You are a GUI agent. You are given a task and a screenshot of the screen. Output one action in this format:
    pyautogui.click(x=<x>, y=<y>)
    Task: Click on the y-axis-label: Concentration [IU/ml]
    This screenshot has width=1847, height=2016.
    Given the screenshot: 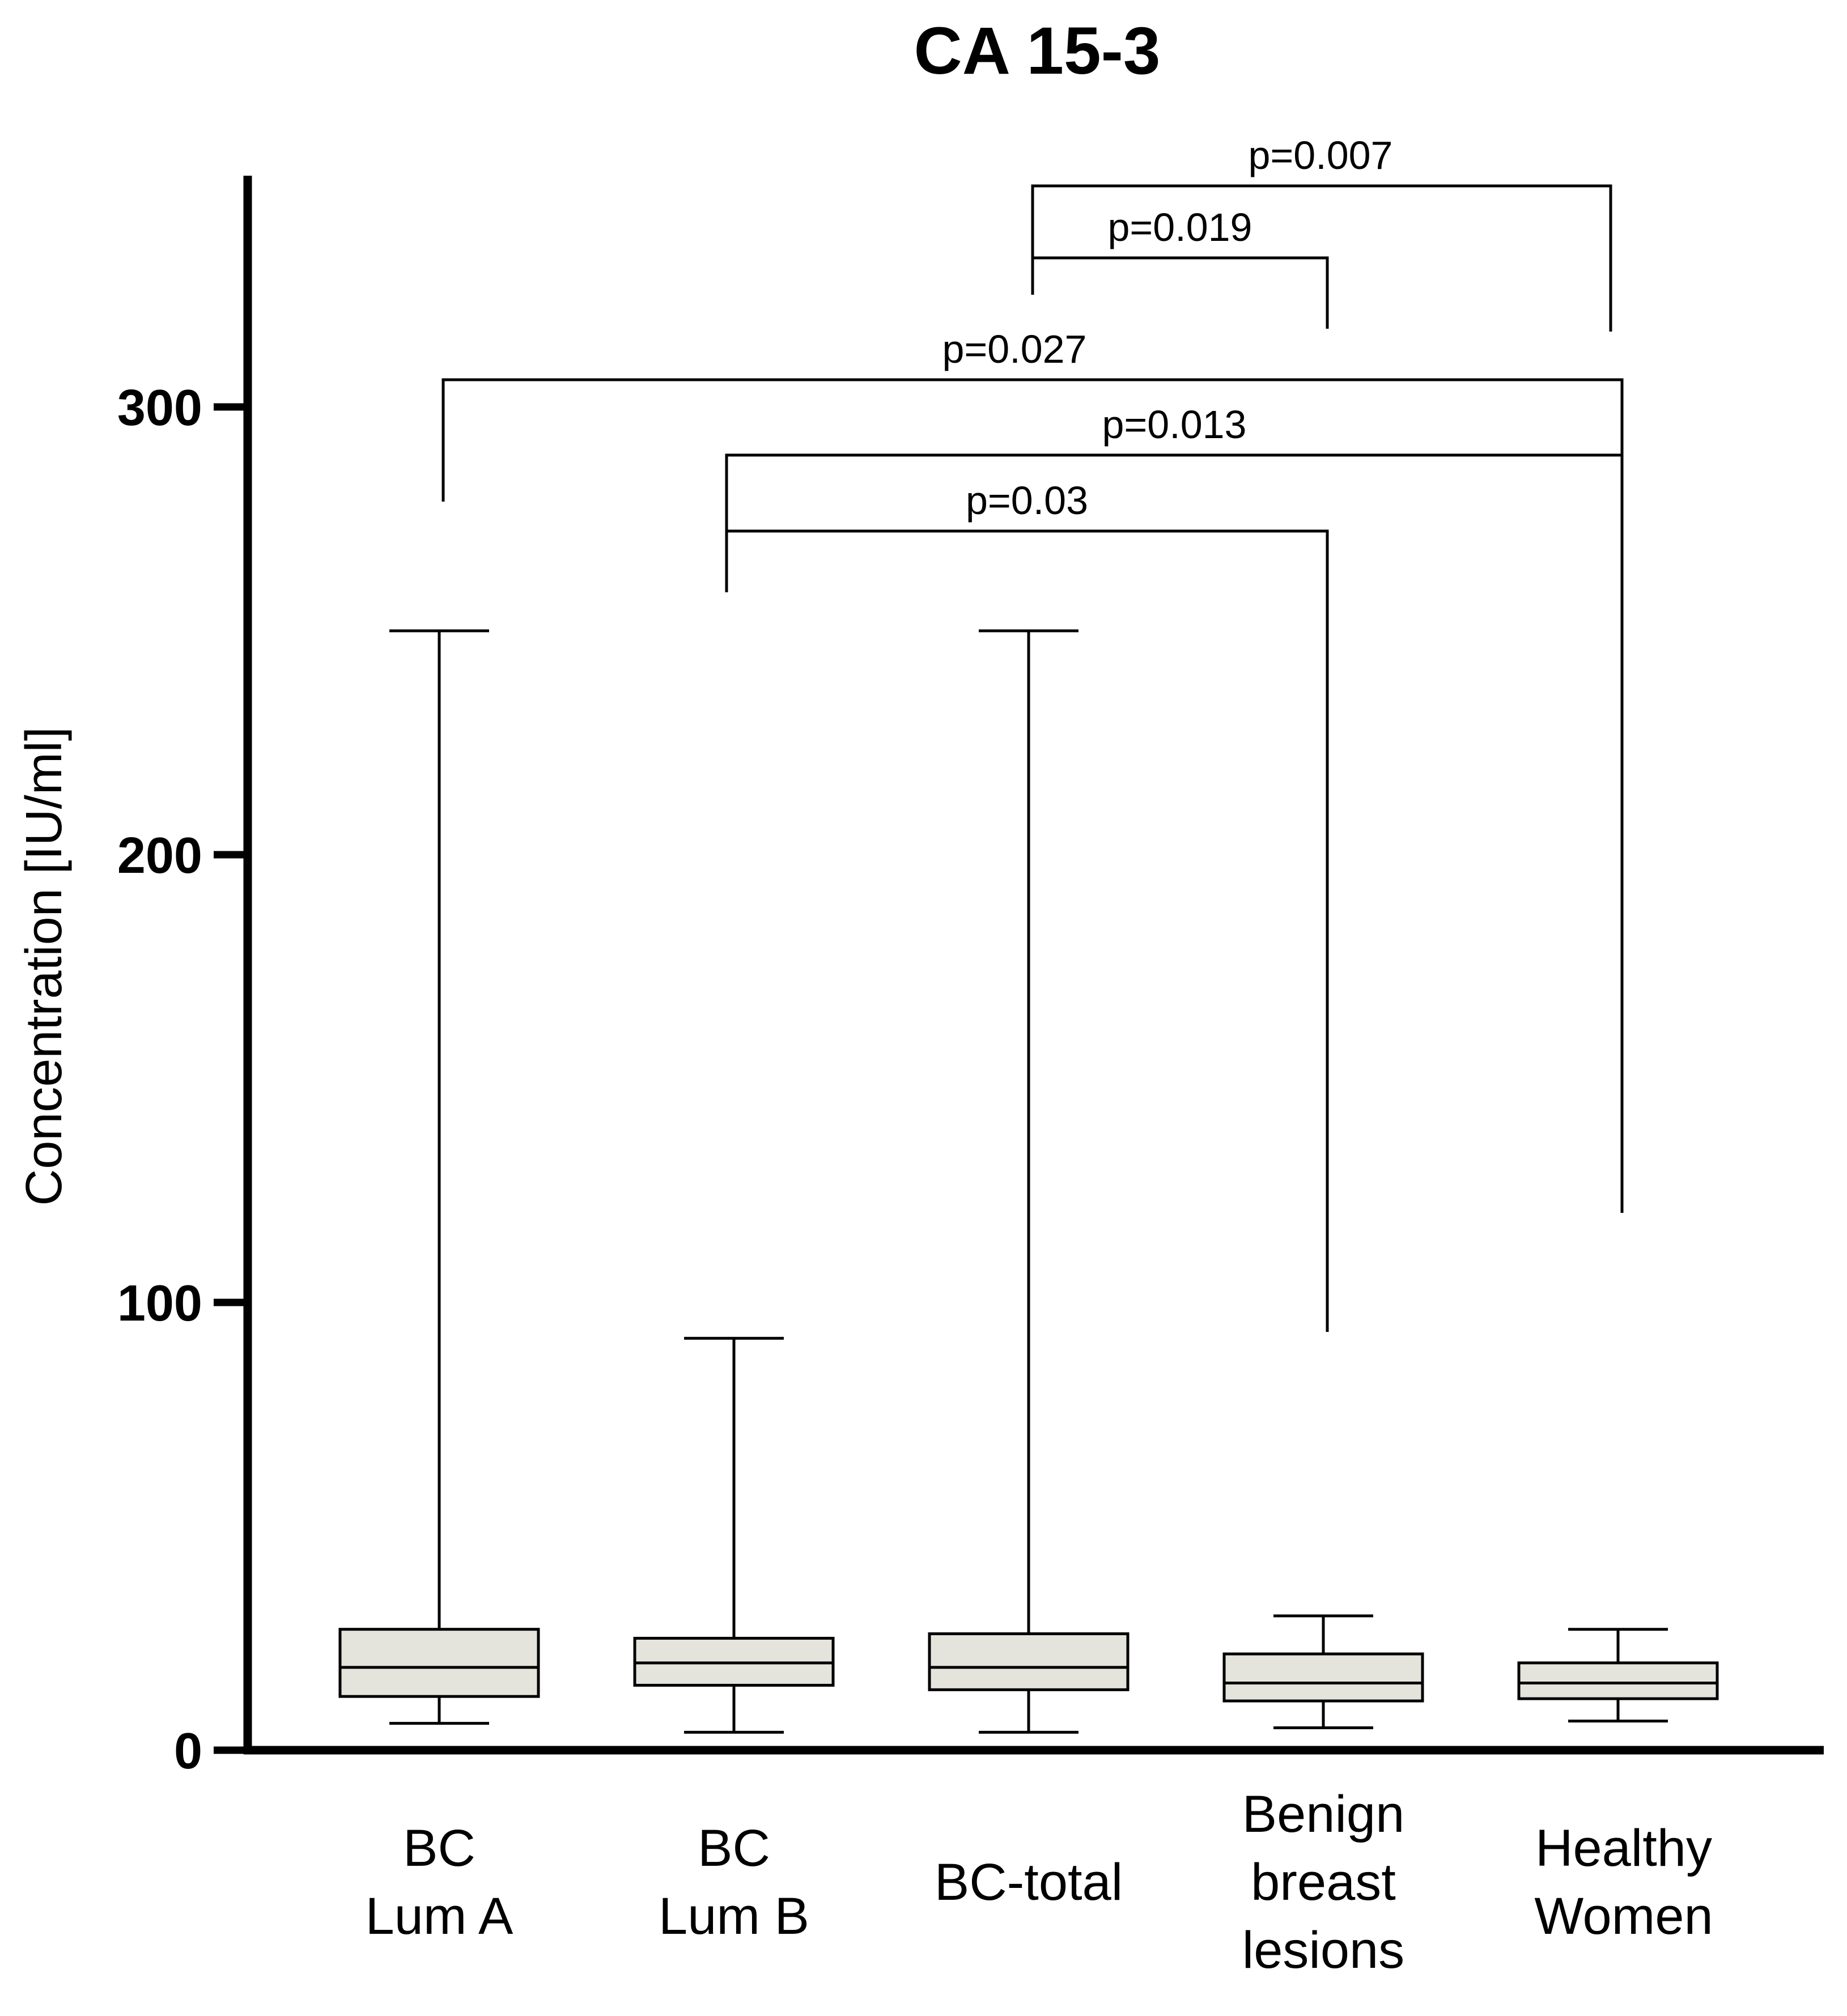 What is the action you would take?
    pyautogui.click(x=44, y=967)
    